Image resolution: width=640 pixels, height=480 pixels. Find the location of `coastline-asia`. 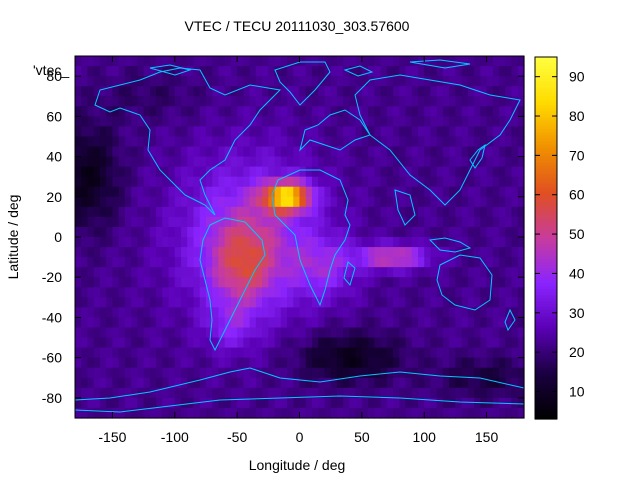

coastline-asia is located at coordinates (437, 140).